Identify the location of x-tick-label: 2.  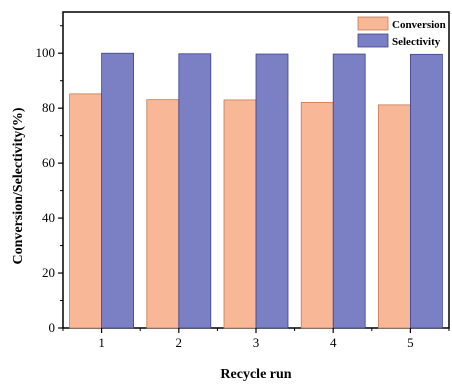
(179, 342).